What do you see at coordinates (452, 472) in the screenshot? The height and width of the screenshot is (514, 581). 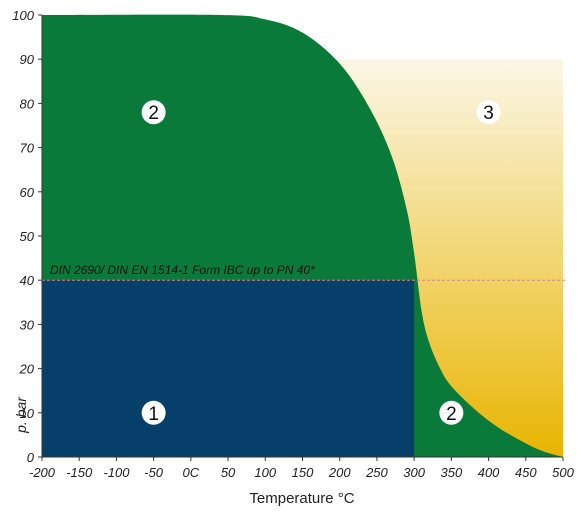 I see `x-tick-label: 350` at bounding box center [452, 472].